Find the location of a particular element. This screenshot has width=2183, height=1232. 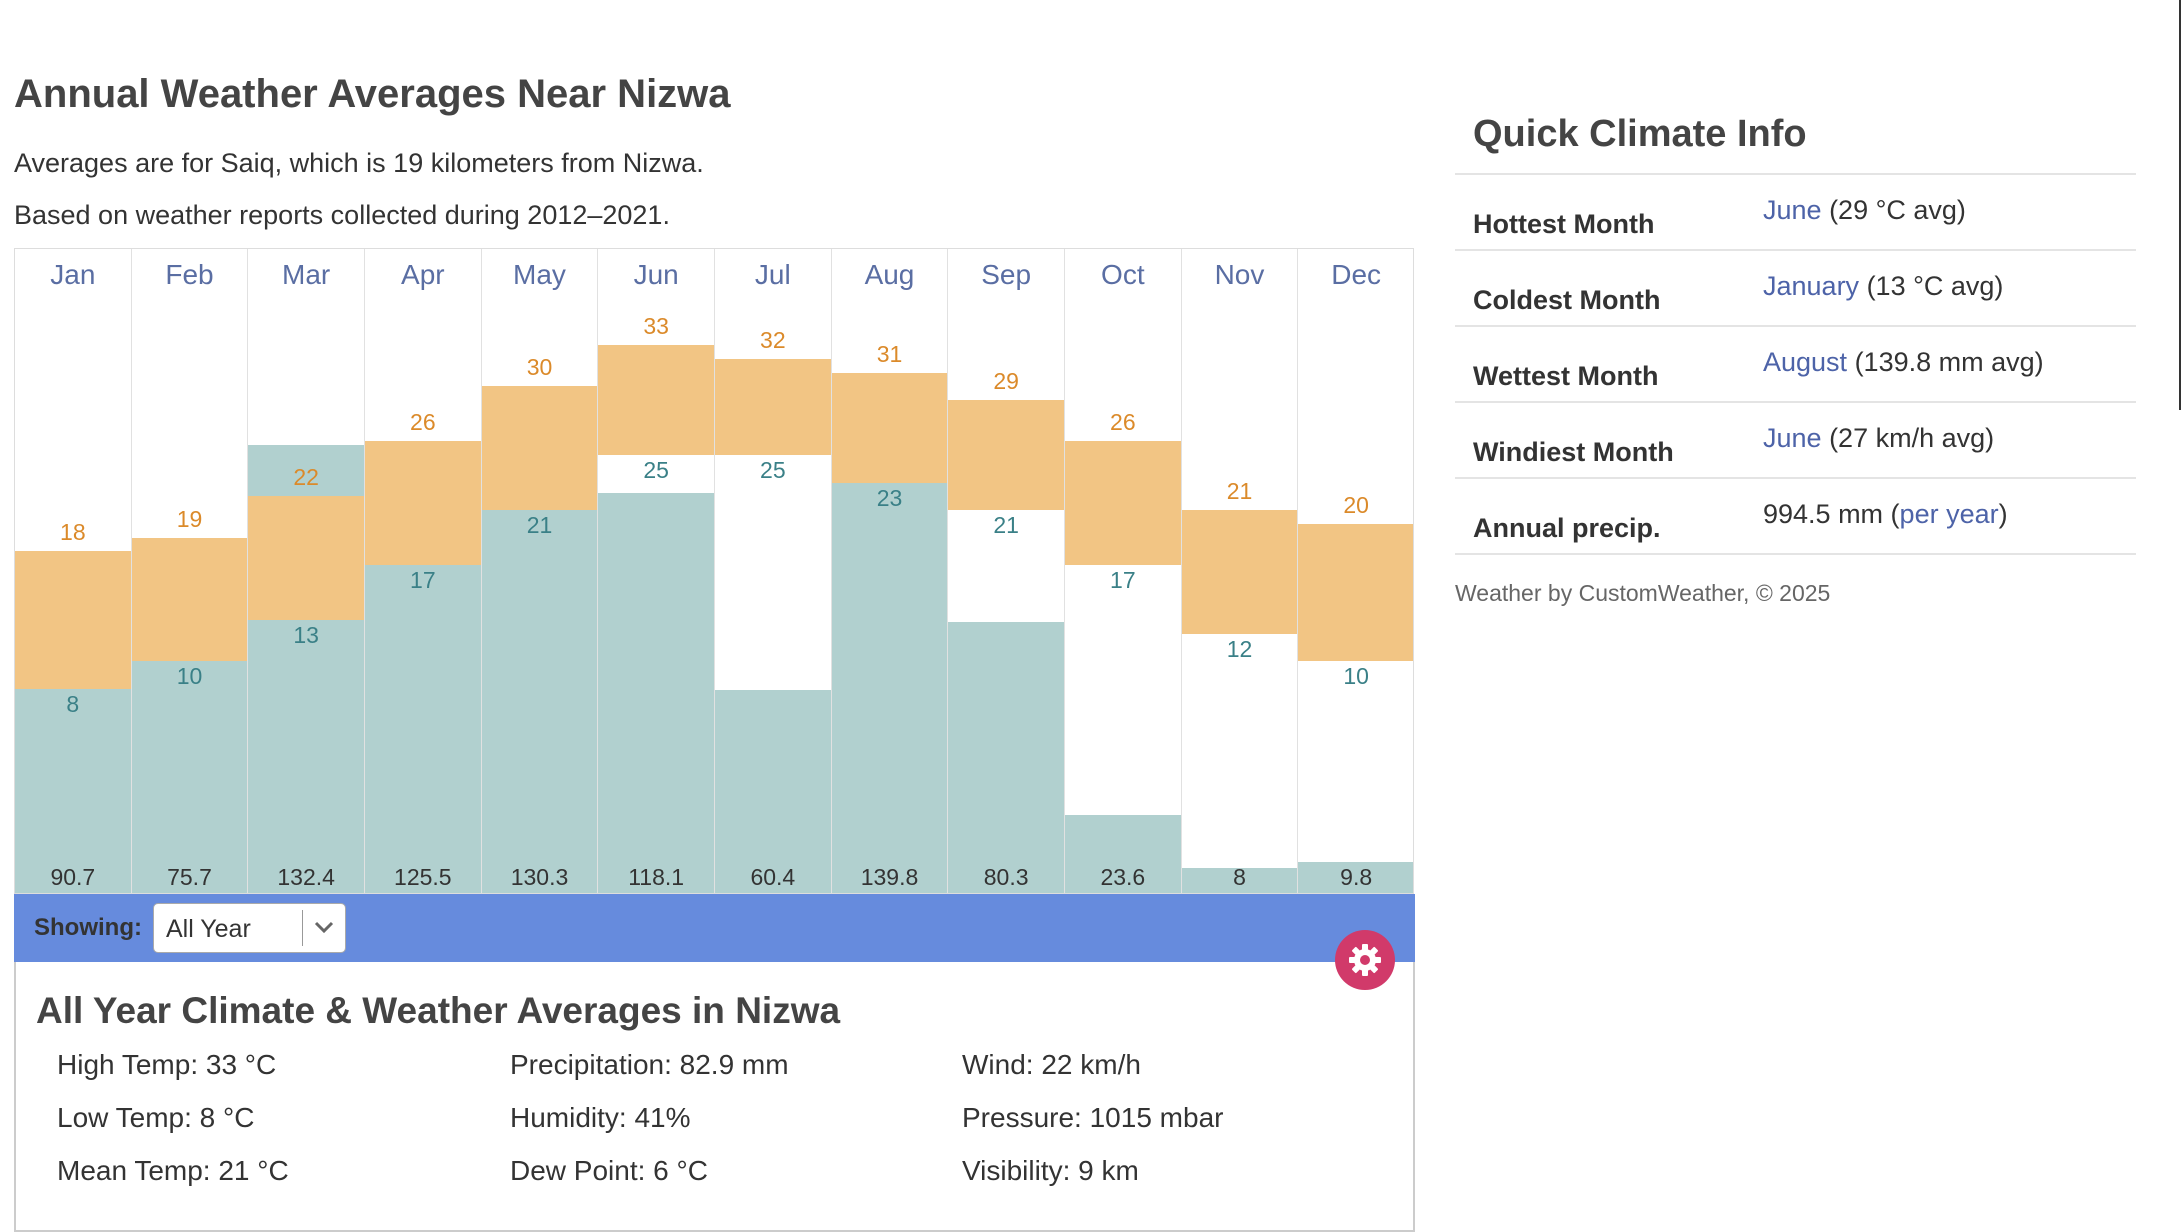

period-toolbar: Showing: All Year is located at coordinates (714, 928).